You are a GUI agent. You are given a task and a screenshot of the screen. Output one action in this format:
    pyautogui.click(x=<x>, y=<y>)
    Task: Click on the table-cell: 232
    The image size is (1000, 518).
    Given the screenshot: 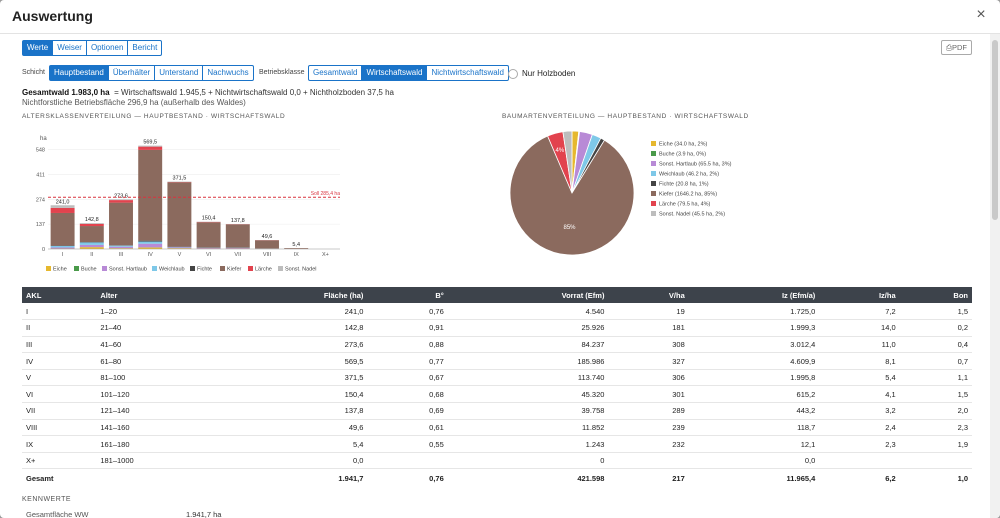 What is the action you would take?
    pyautogui.click(x=648, y=444)
    